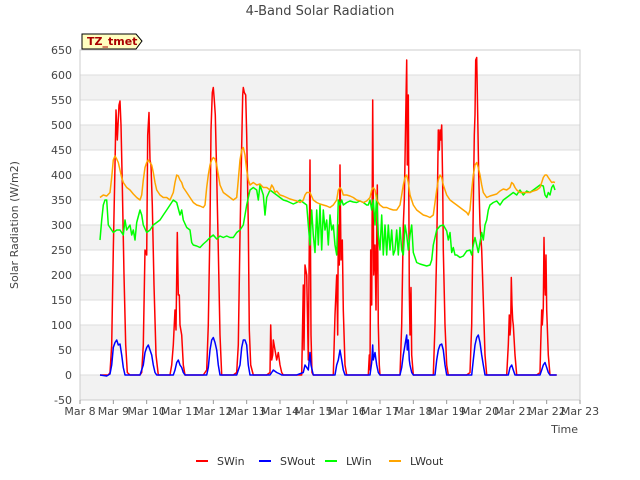 The height and width of the screenshot is (480, 640). Describe the element at coordinates (380, 411) in the screenshot. I see `x-tick-label: Mar 17` at that location.